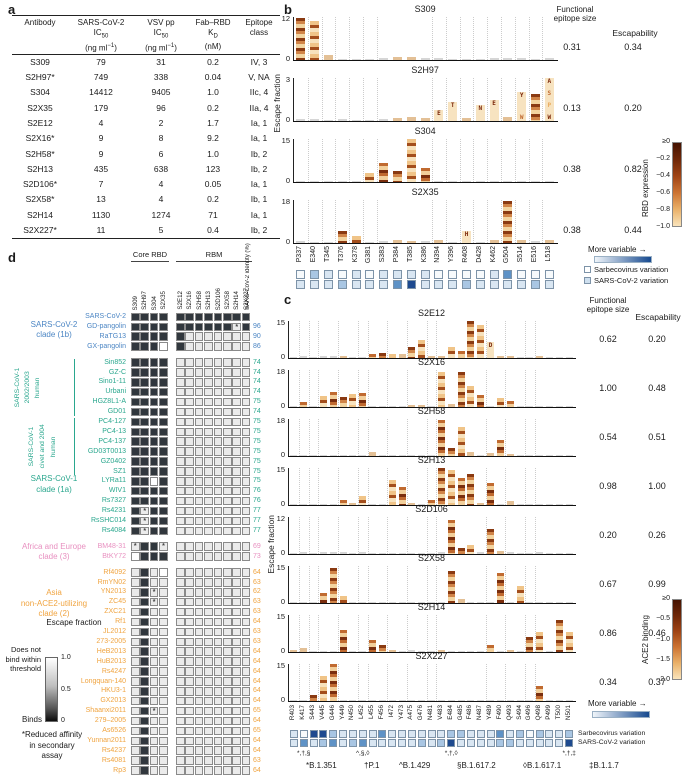  What do you see at coordinates (112, 382) in the screenshot?
I see `virus-row-label: Sino1-11` at bounding box center [112, 382].